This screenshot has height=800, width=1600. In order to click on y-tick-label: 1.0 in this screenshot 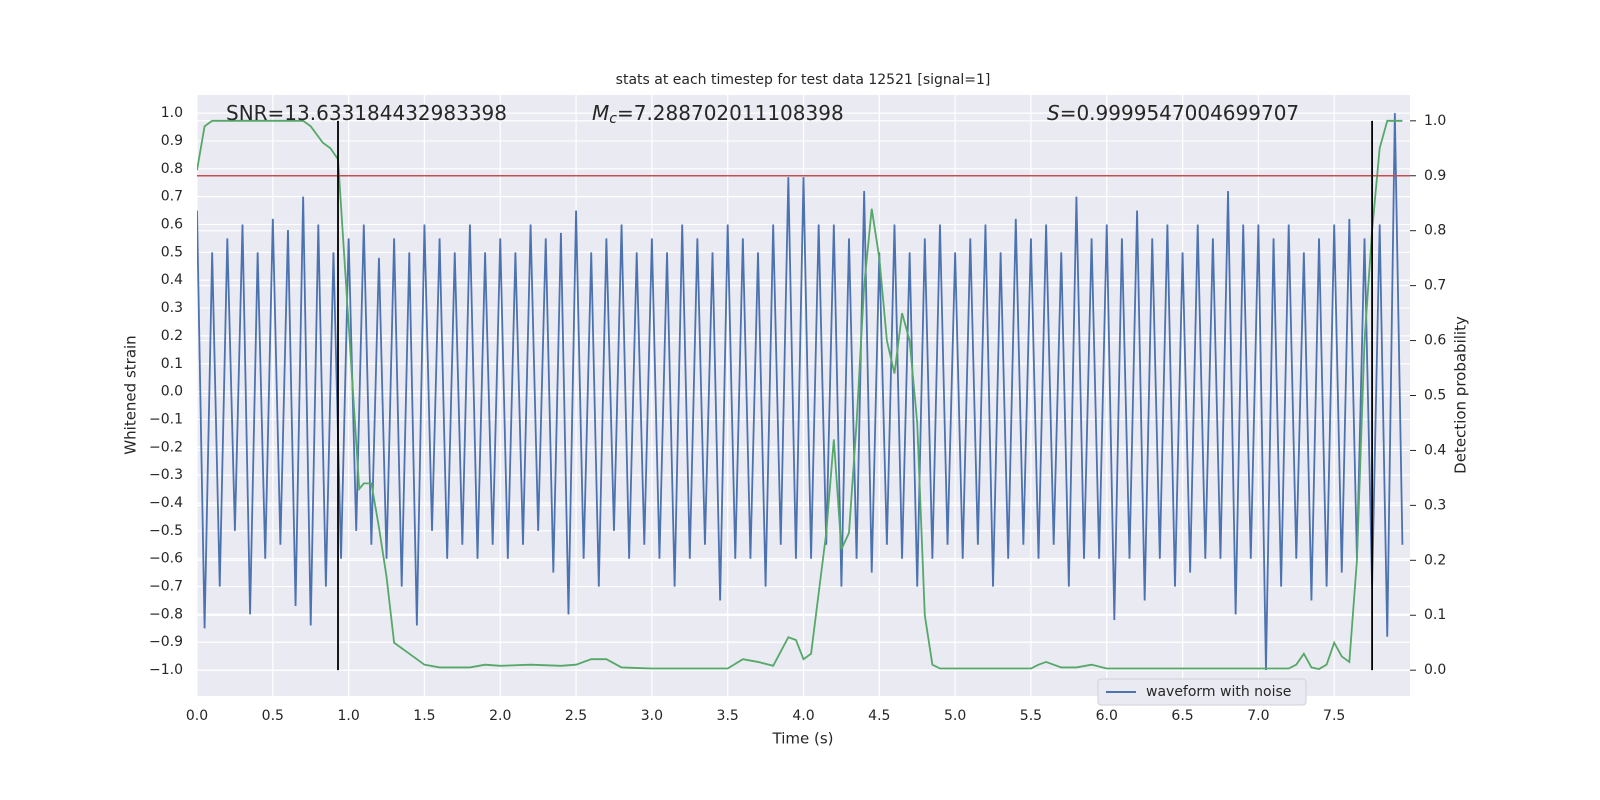, I will do `click(172, 113)`.